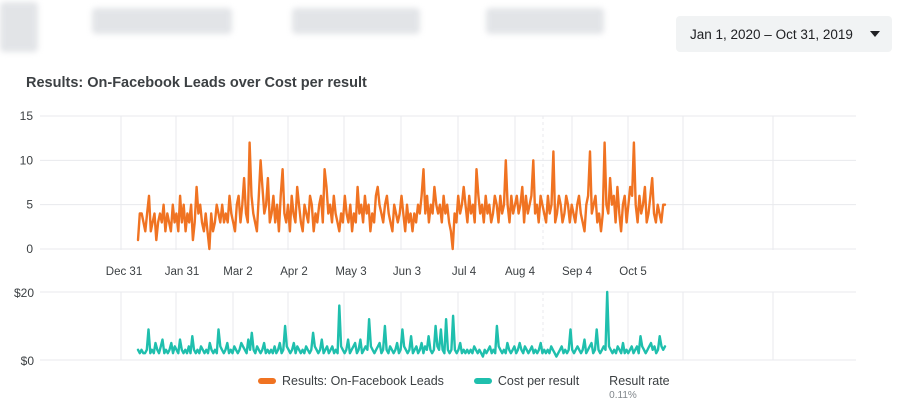  I want to click on x-tick-label: Dec 31, so click(124, 272).